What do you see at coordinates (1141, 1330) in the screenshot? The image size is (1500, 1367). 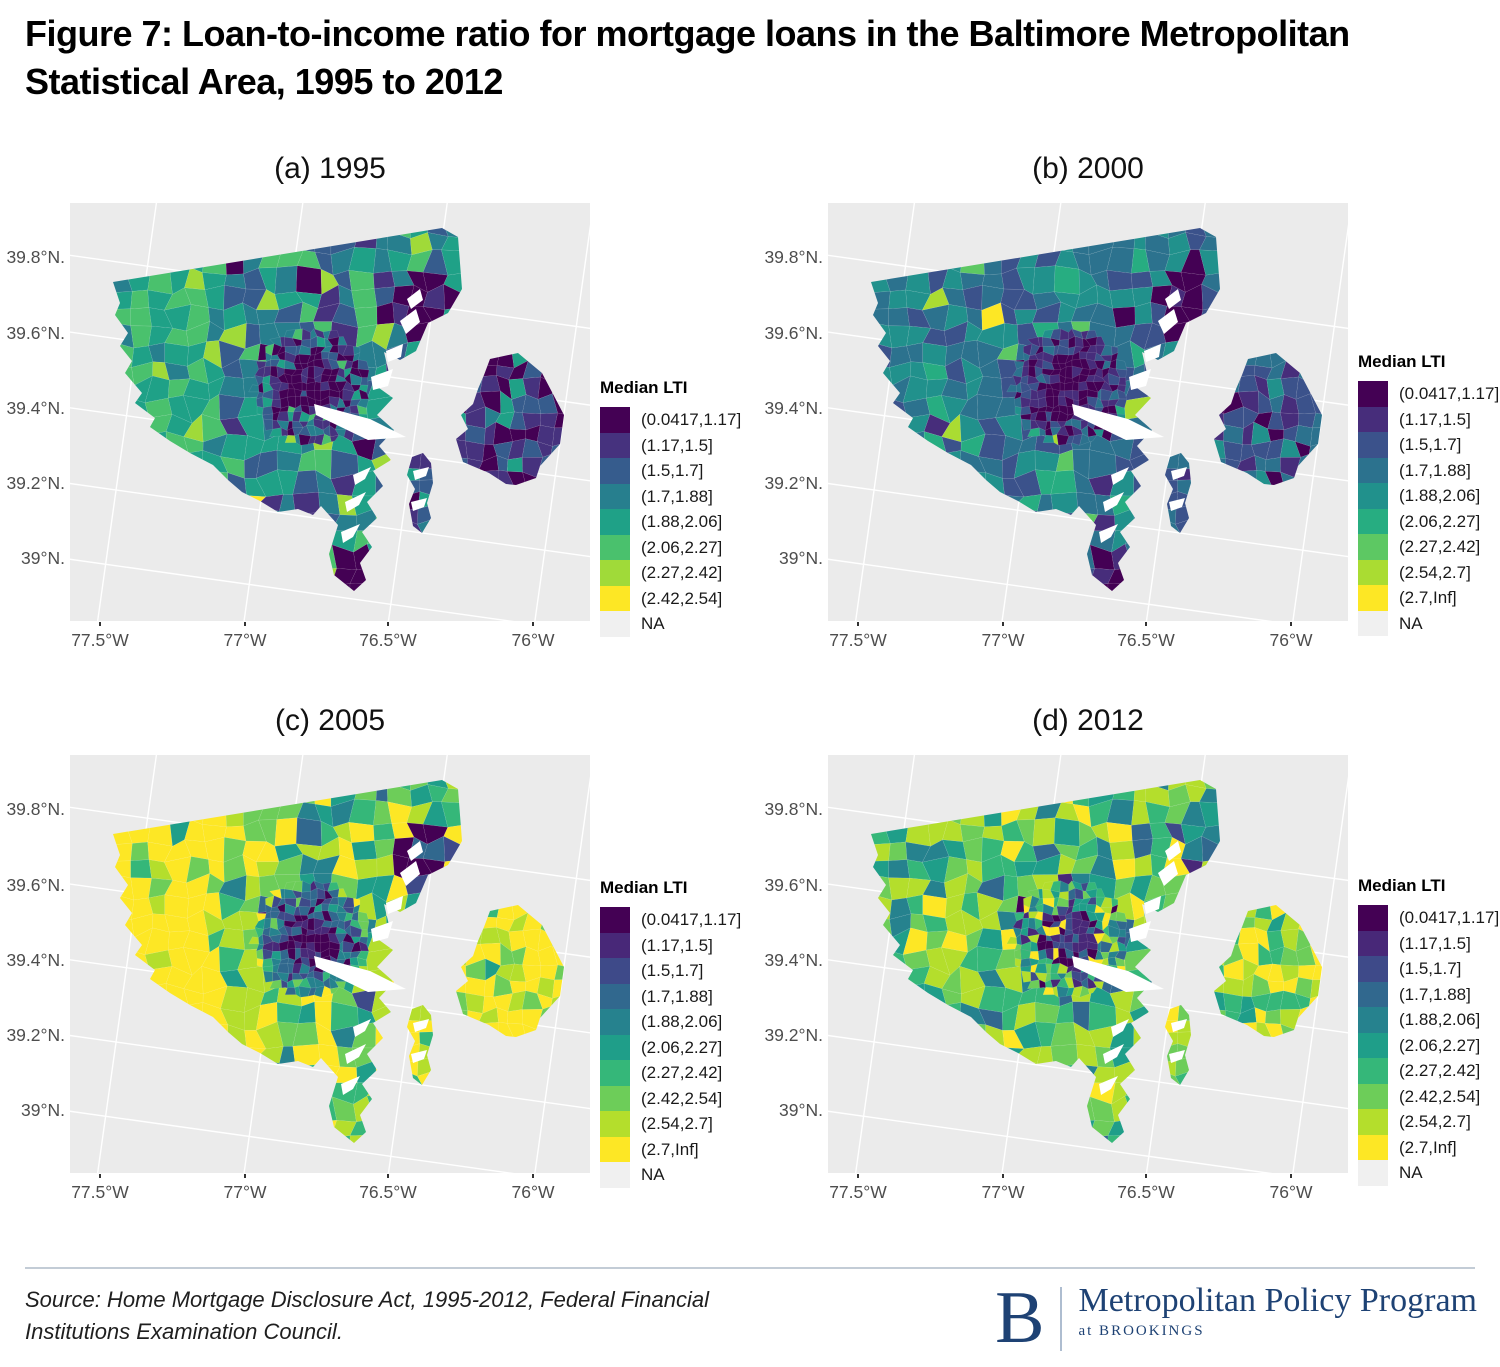 I see `logo-at-brookings: at BROOKINGS` at bounding box center [1141, 1330].